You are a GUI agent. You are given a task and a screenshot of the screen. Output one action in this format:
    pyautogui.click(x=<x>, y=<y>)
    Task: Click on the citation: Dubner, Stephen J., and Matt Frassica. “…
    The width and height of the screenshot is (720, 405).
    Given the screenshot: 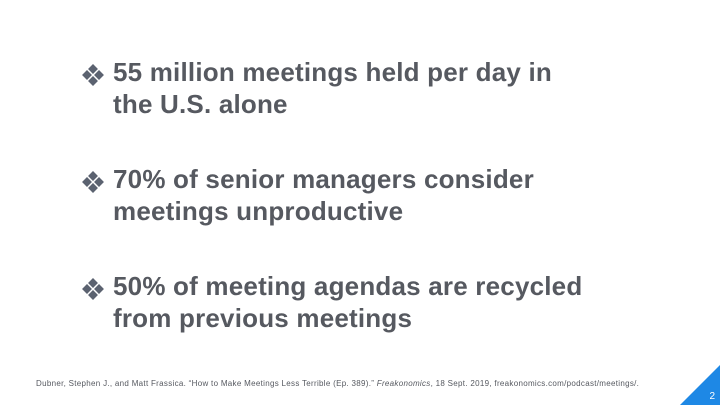 What is the action you would take?
    pyautogui.click(x=337, y=383)
    